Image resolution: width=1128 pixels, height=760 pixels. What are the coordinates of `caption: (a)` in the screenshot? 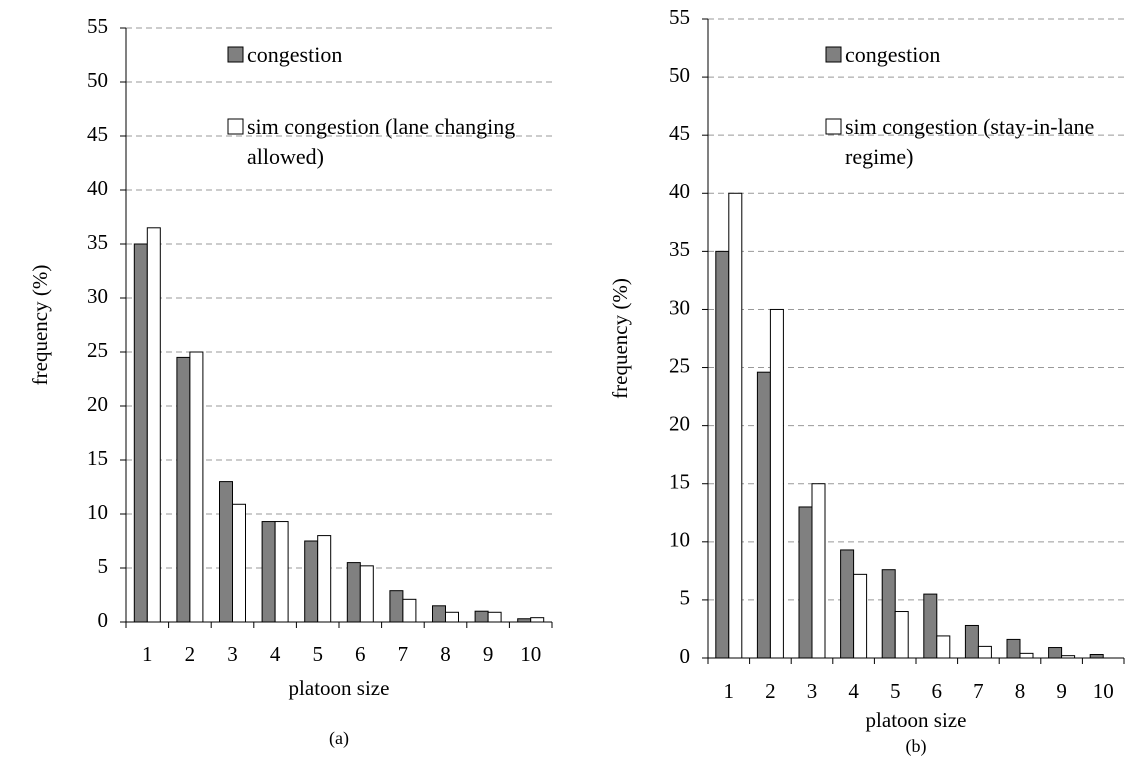 It's located at (339, 738).